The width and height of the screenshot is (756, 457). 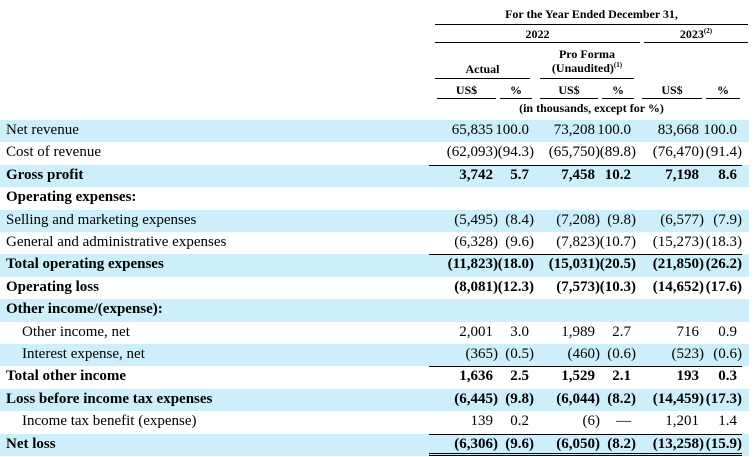 I want to click on value-cell: —, so click(x=623, y=421).